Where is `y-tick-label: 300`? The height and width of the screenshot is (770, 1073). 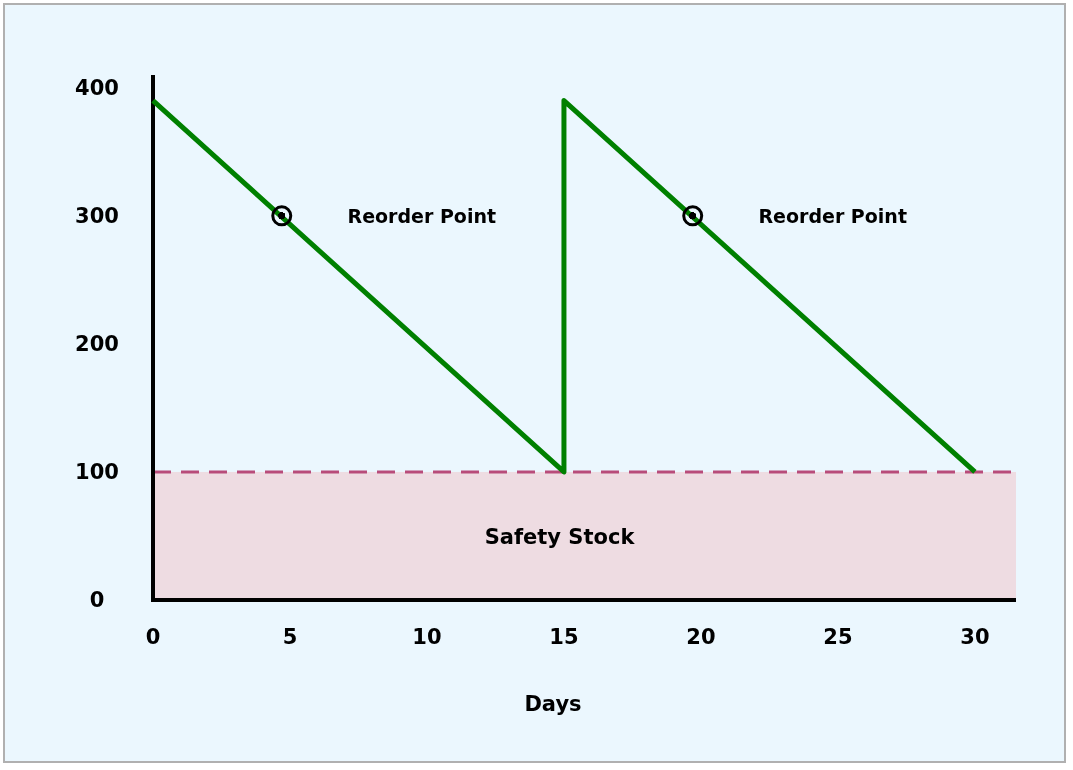
y-tick-label: 300 is located at coordinates (97, 216).